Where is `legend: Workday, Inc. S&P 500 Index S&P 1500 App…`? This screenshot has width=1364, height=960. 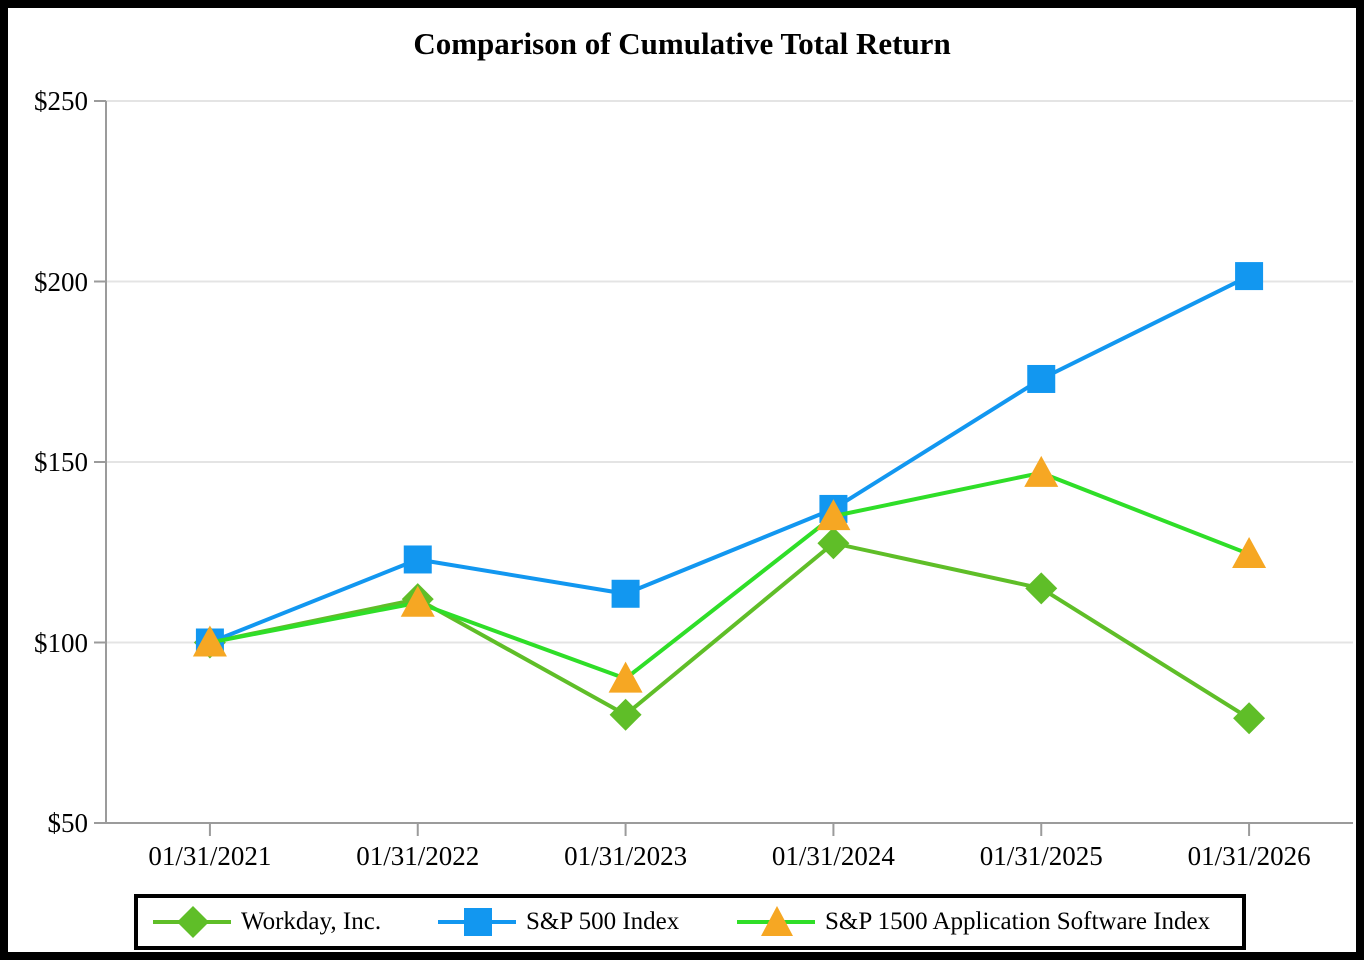 legend: Workday, Inc. S&P 500 Index S&P 1500 App… is located at coordinates (690, 922).